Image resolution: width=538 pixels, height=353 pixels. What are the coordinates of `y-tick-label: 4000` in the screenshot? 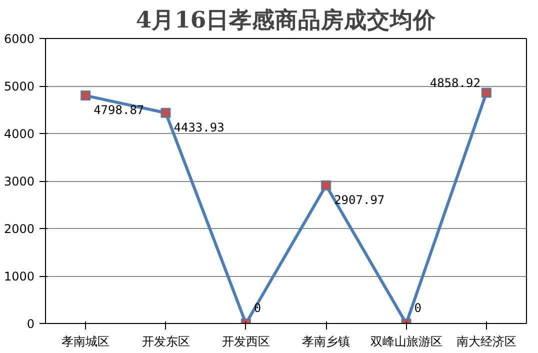 It's located at (19, 134).